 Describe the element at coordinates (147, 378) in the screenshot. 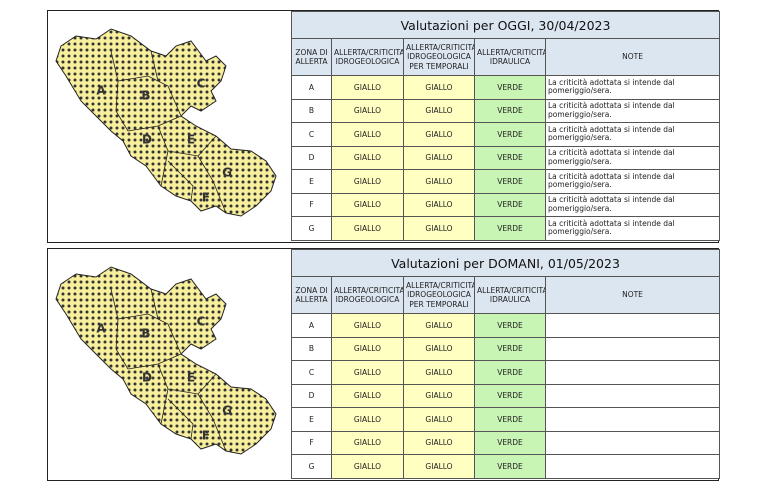

I see `zone-label: D` at that location.